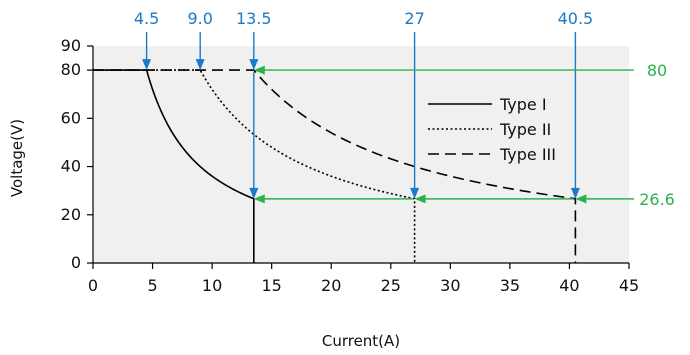 The height and width of the screenshot is (355, 690). What do you see at coordinates (259, 70) in the screenshot?
I see `voltage-arrow-1-a-head` at bounding box center [259, 70].